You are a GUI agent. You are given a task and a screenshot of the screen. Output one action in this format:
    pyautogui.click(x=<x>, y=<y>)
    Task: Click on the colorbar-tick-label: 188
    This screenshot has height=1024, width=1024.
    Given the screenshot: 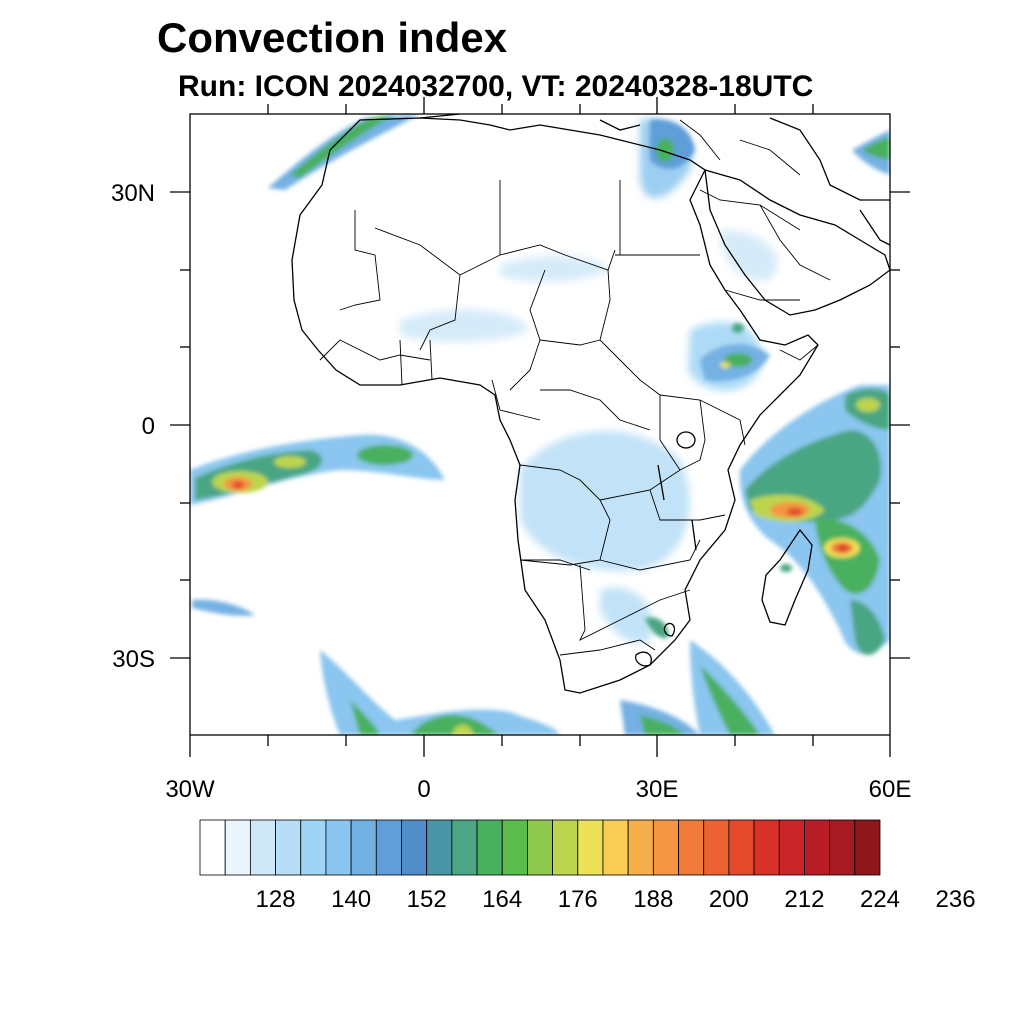 What is the action you would take?
    pyautogui.click(x=653, y=899)
    